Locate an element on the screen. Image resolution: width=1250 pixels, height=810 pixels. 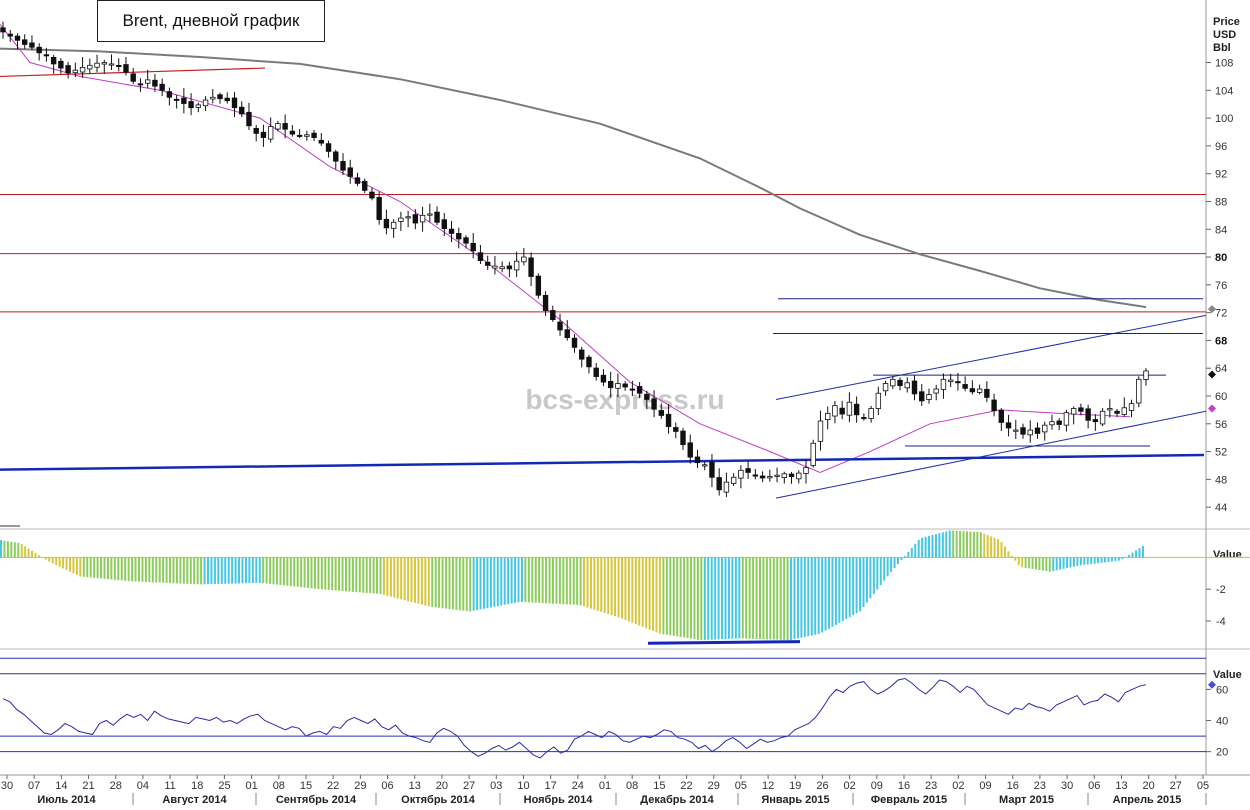
histogram-tick-label: -2 is located at coordinates (1221, 590).